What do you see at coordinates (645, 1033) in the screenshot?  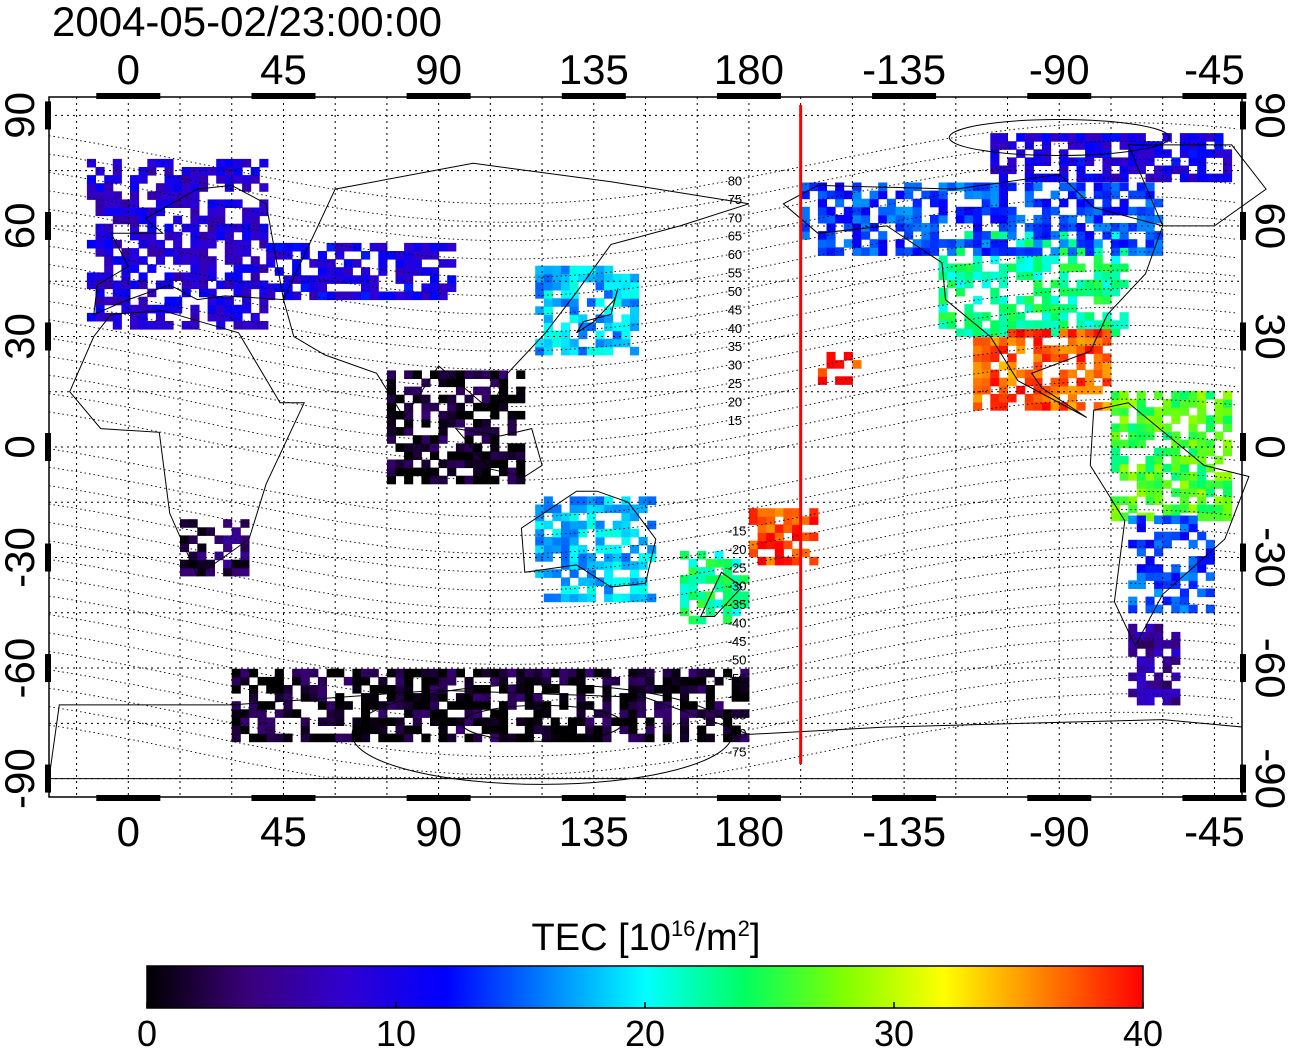 I see `colorbar-tick-label: 20` at bounding box center [645, 1033].